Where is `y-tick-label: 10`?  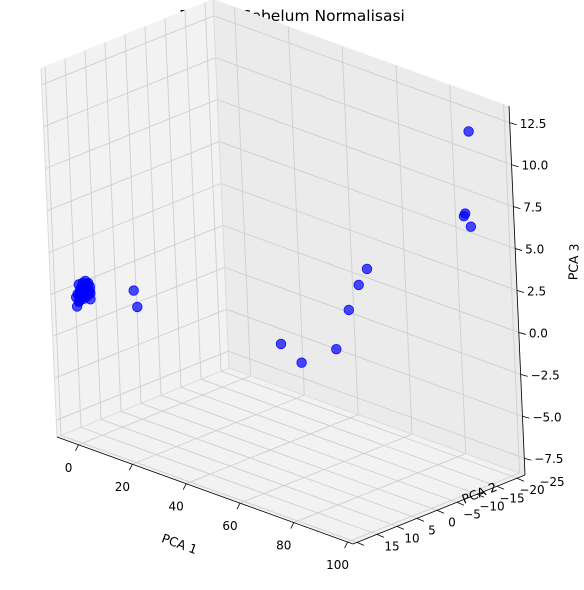
y-tick-label: 10 is located at coordinates (411, 538).